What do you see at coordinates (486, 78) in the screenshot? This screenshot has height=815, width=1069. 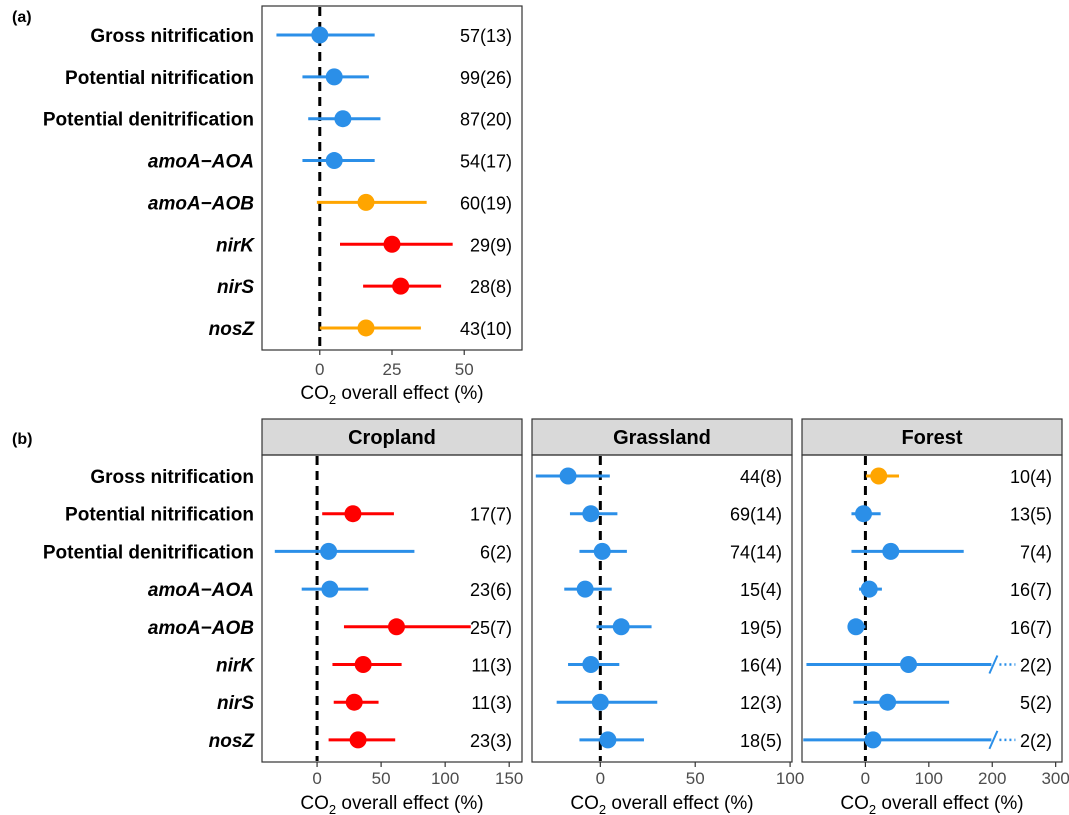 I see `panel-a-sample-count: 99(26)` at bounding box center [486, 78].